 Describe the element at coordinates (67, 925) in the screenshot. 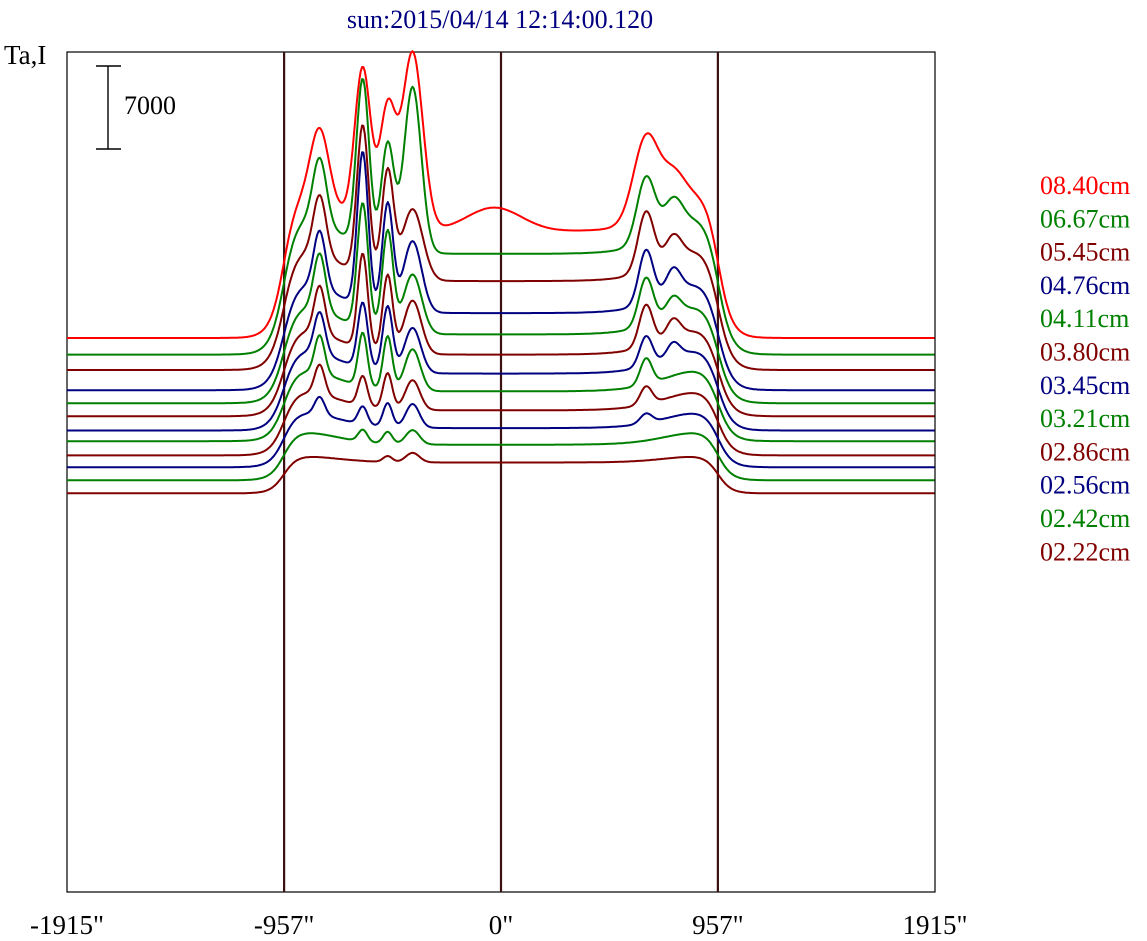

I see `x-tick-label: -1915"` at that location.